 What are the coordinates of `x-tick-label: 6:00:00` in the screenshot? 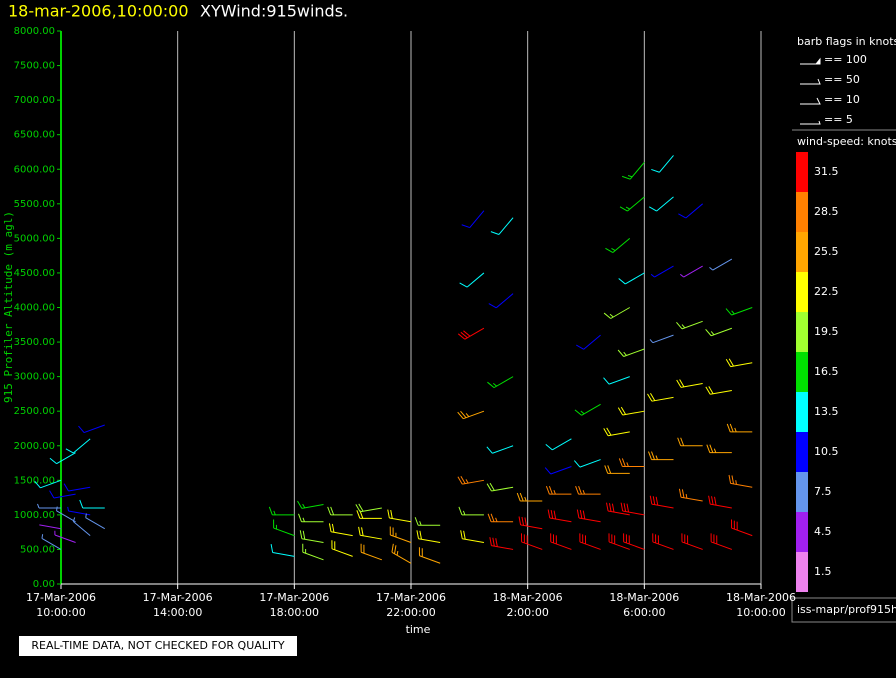 It's located at (644, 612).